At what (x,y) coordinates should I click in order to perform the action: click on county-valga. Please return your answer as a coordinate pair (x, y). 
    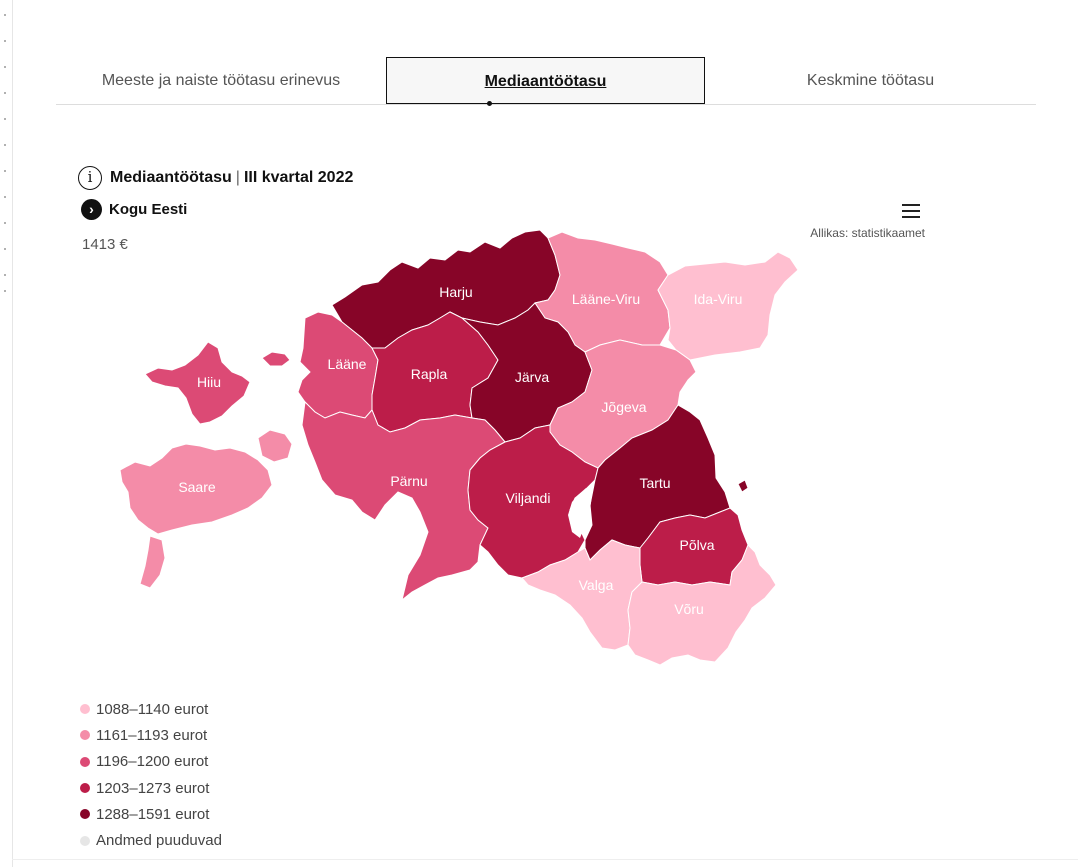
    Looking at the image, I should click on (582, 595).